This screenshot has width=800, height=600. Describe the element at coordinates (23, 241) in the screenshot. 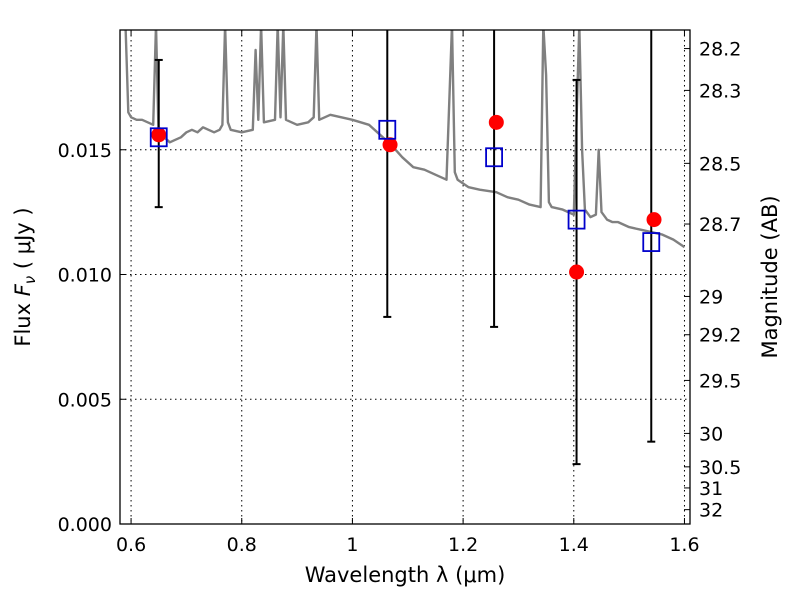

I see `y-axis-label-suffix: ( μJy )` at that location.